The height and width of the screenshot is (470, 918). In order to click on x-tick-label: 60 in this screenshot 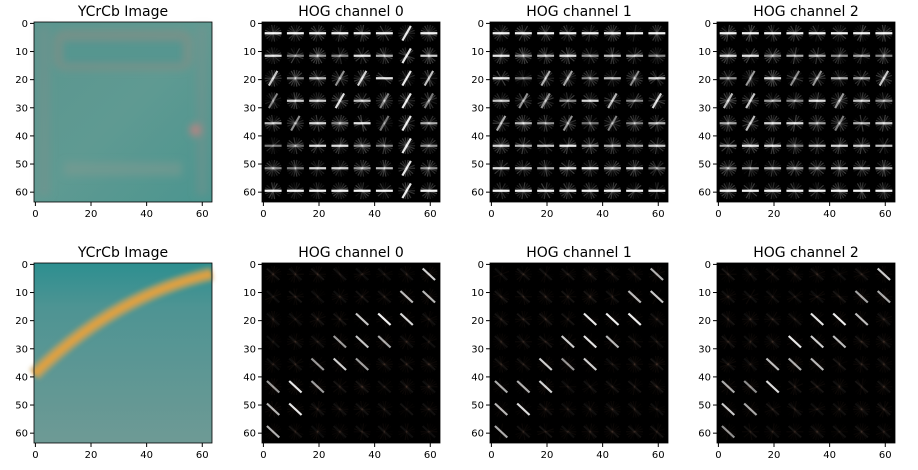, I will do `click(430, 214)`.